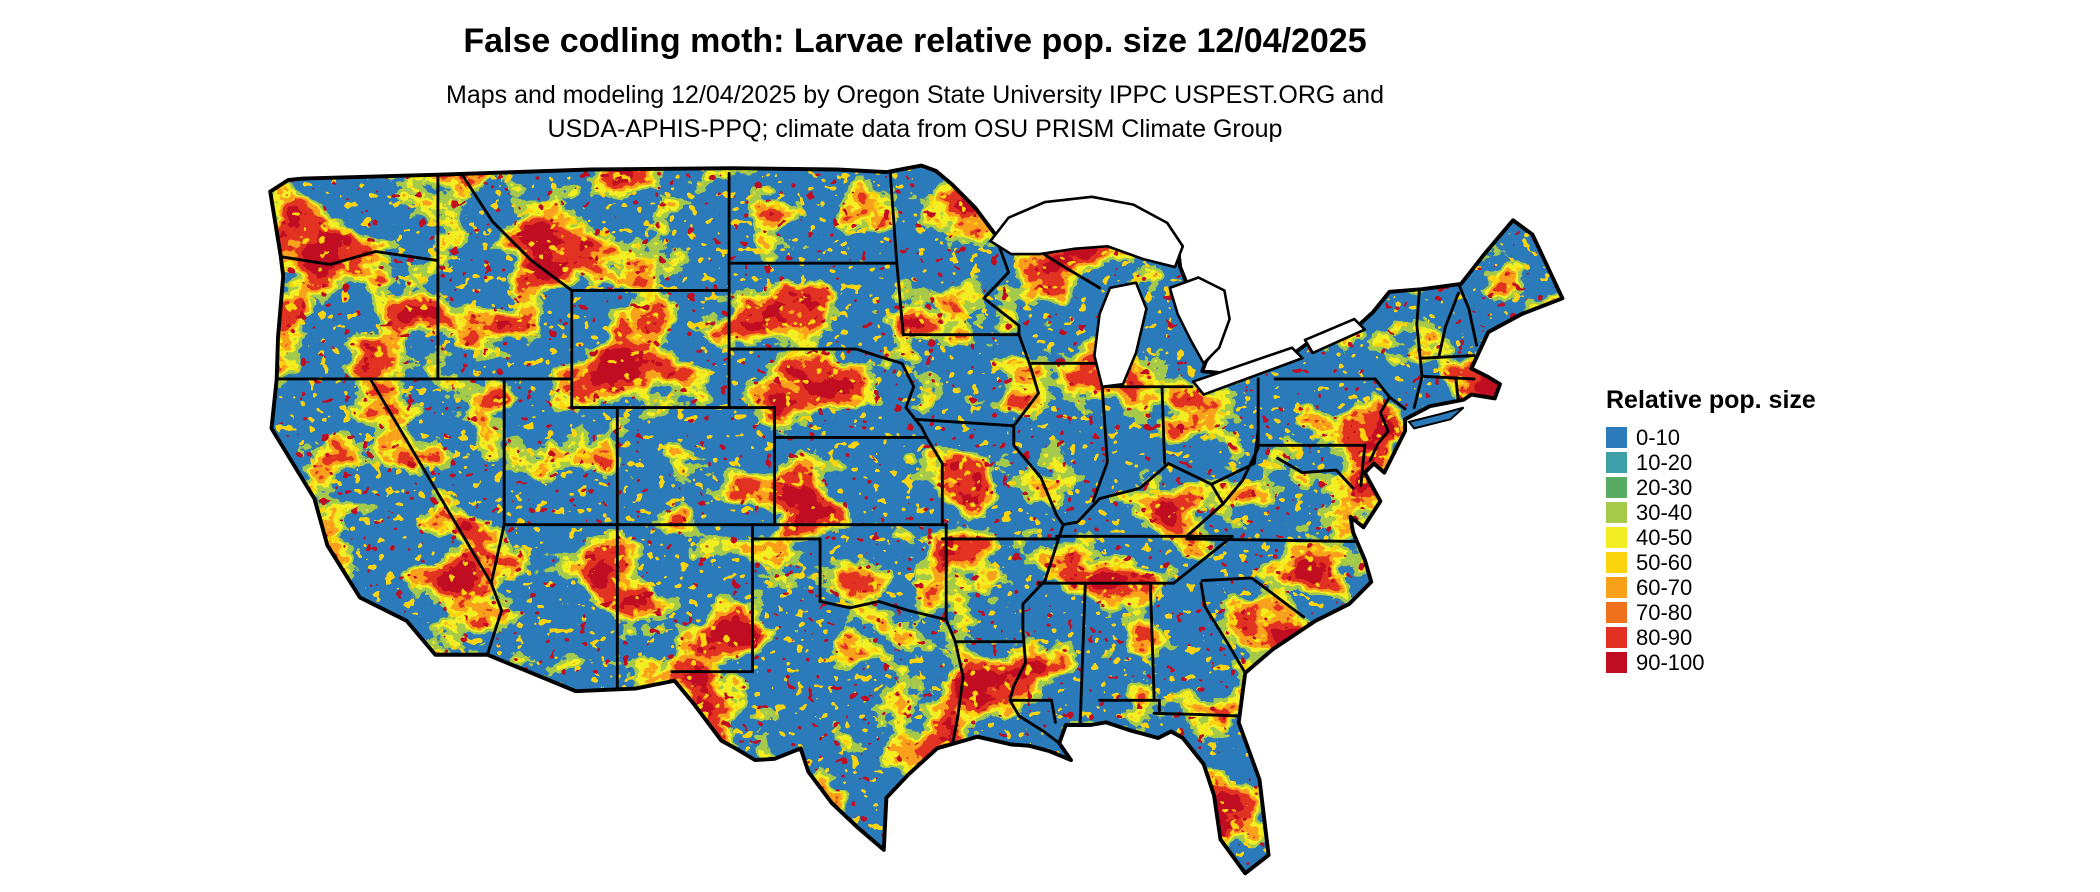 The height and width of the screenshot is (892, 2100). What do you see at coordinates (1711, 487) in the screenshot?
I see `legend-row: 20-30` at bounding box center [1711, 487].